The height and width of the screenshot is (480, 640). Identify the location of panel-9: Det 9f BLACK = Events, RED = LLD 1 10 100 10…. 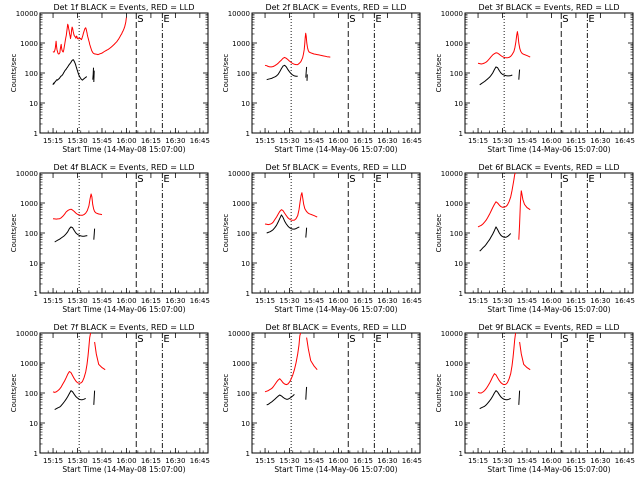
(535, 398).